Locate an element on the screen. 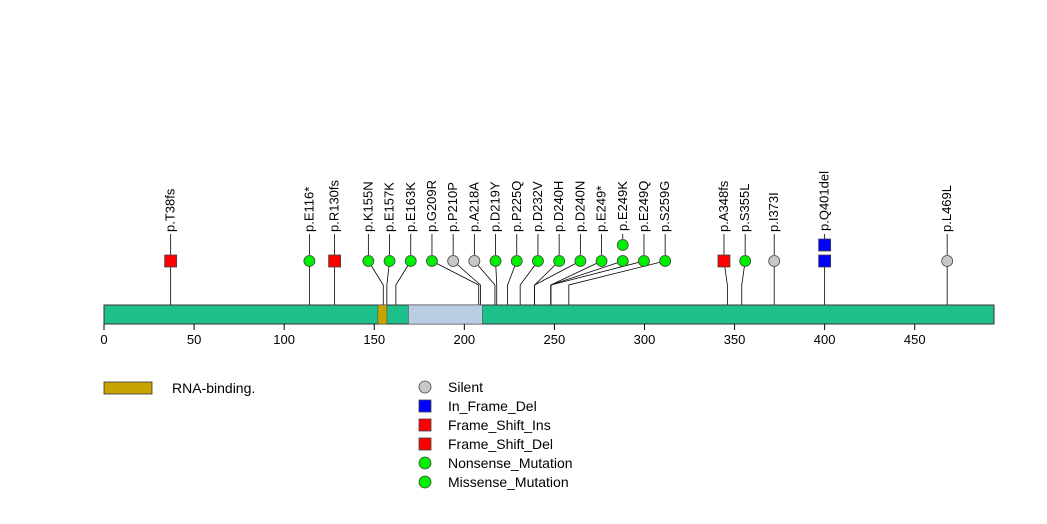 The height and width of the screenshot is (524, 1047). mutation-label: p.I373I is located at coordinates (773, 212).